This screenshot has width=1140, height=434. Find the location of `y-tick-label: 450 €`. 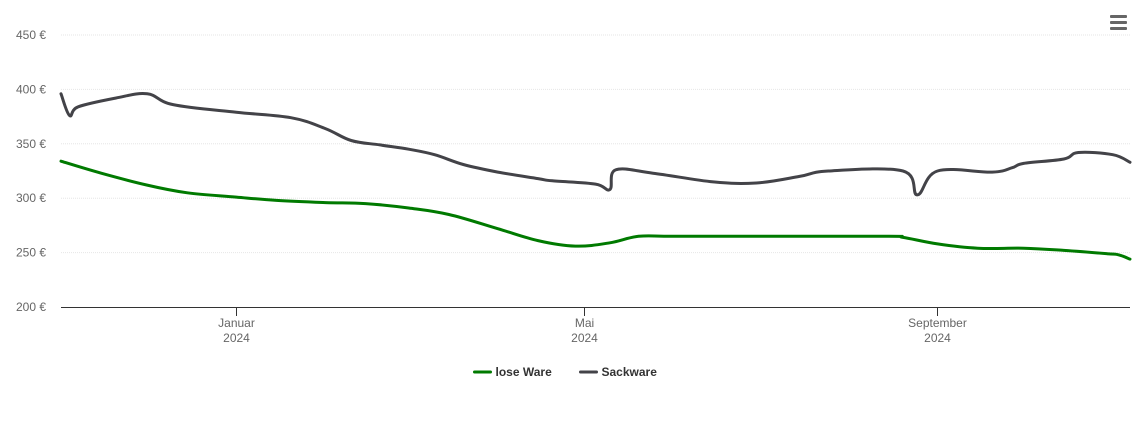

y-tick-label: 450 € is located at coordinates (31, 35).